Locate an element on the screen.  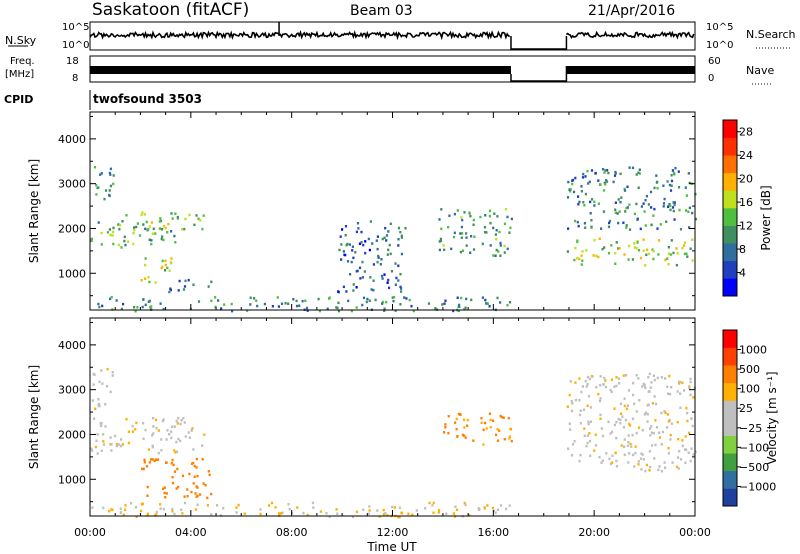
colorbar-tick-label: 100 is located at coordinates (749, 389).